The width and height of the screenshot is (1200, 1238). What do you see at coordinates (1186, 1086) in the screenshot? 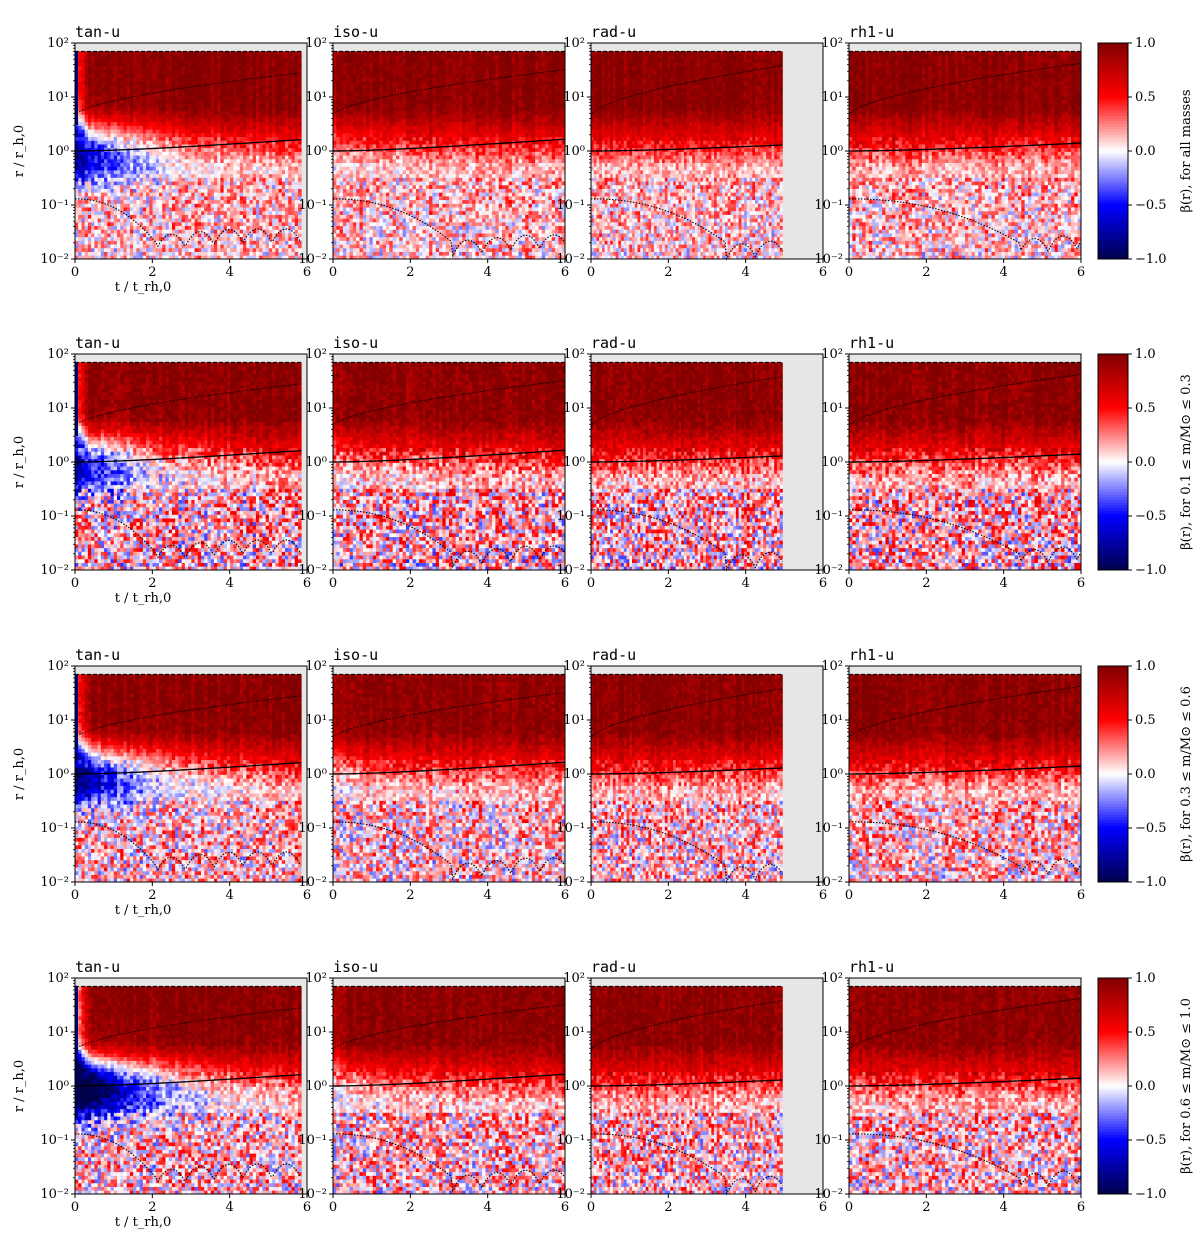
I see `colorbar-label: β(r), for 0.6 ≤ m/M⊙ ≤ 1.0` at bounding box center [1186, 1086].